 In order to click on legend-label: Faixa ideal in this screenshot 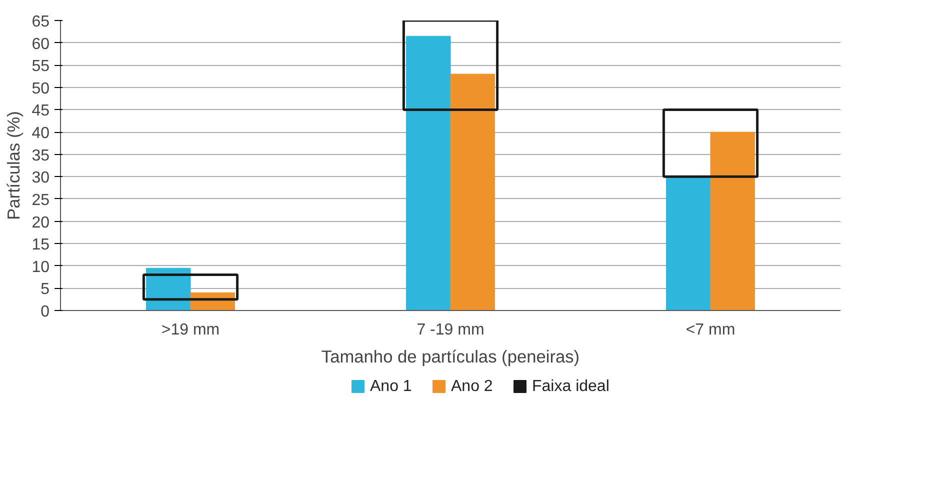, I will do `click(571, 386)`.